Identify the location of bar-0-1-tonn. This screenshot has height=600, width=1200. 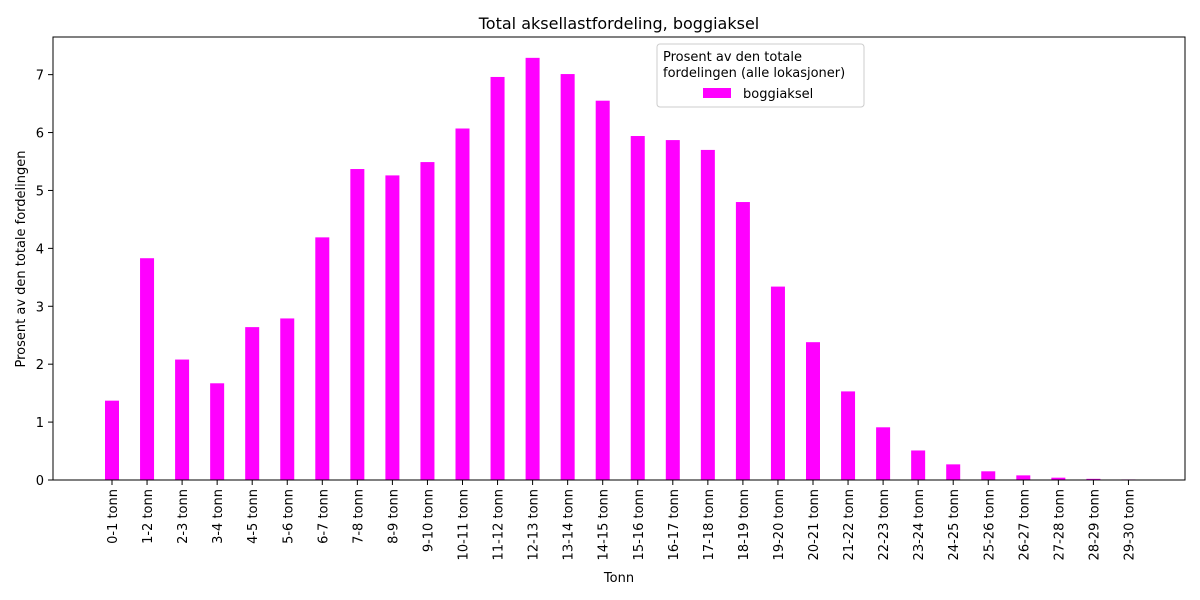
(112, 440).